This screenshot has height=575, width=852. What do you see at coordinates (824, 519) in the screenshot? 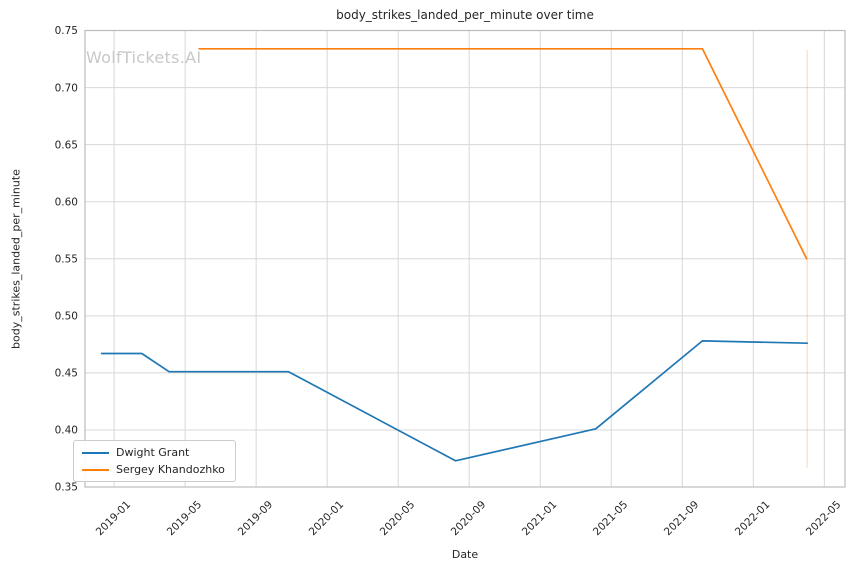
I see `x-tick-label: 2022-05` at bounding box center [824, 519].